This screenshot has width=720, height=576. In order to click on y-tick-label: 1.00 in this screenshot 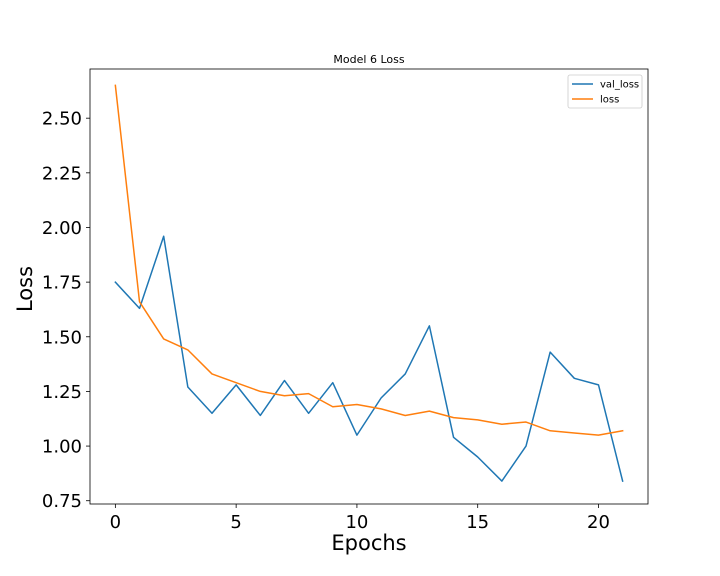, I will do `click(62, 447)`.